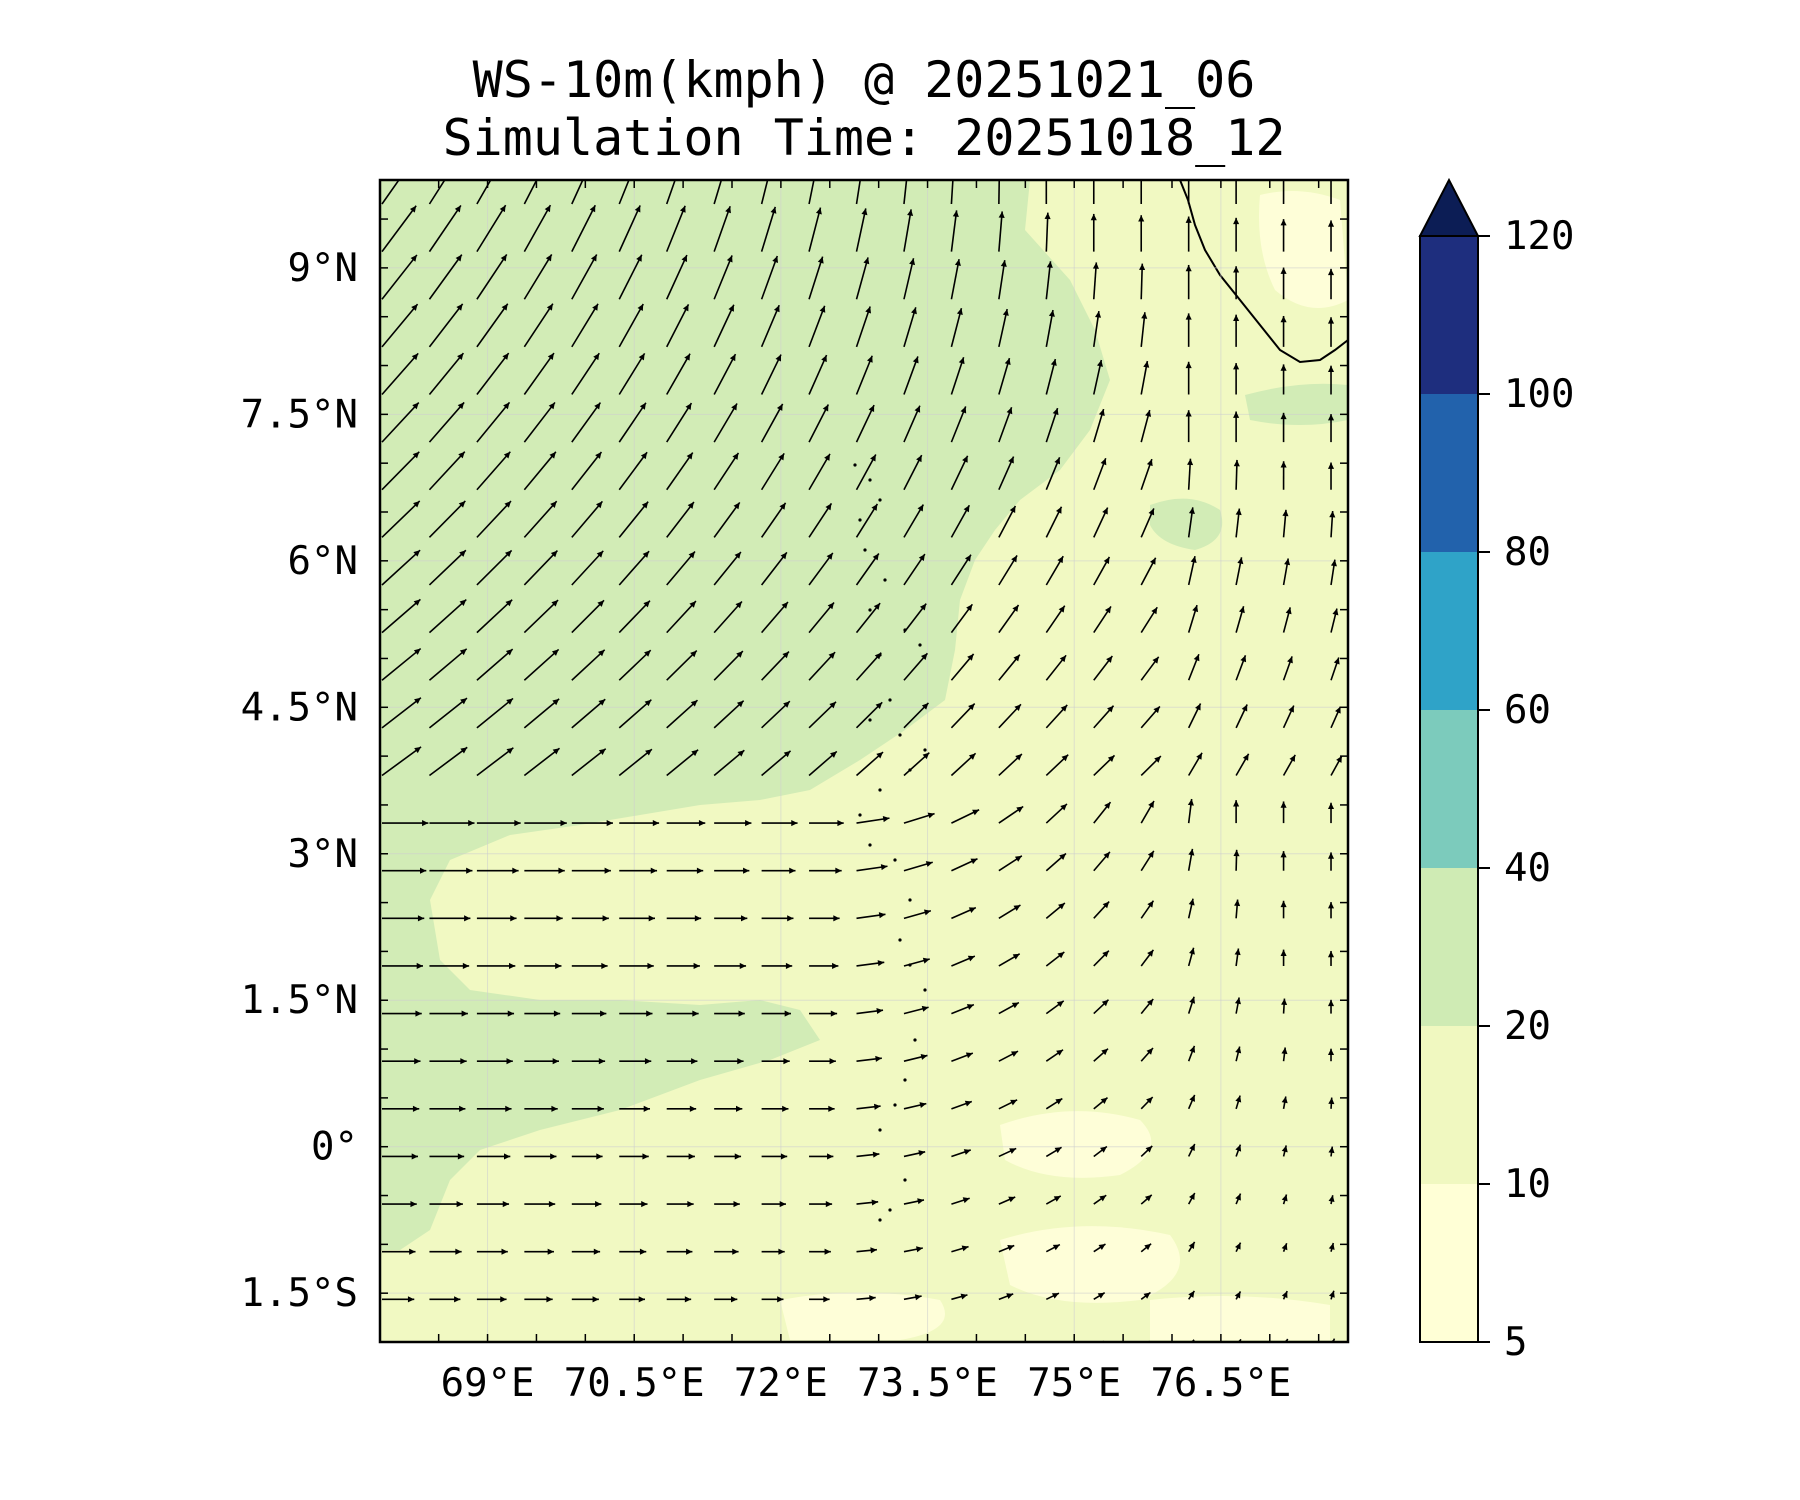 Image resolution: width=1800 pixels, height=1500 pixels. What do you see at coordinates (1303, 249) in the screenshot?
I see `wind-speed-fill-5-10-north` at bounding box center [1303, 249].